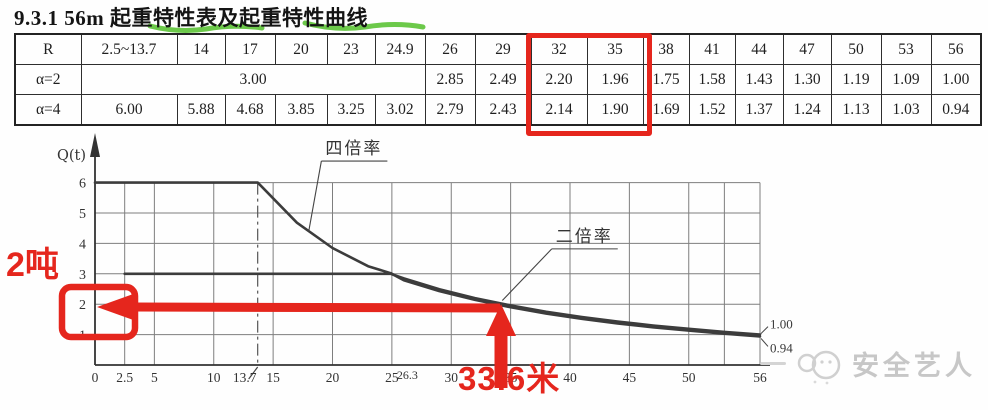 Image resolution: width=988 pixels, height=410 pixels. I want to click on curve-name-label: 二倍率, so click(584, 236).